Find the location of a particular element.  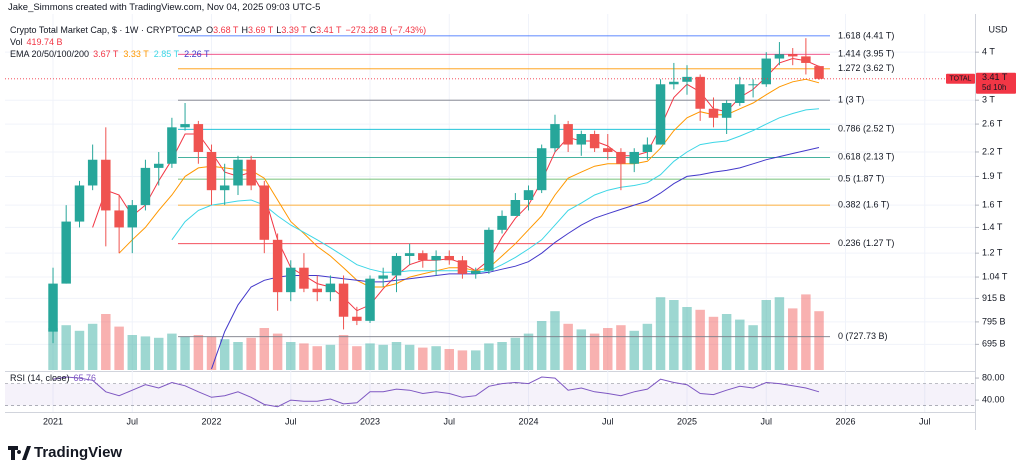

y-tick-label: 4 T is located at coordinates (988, 52).